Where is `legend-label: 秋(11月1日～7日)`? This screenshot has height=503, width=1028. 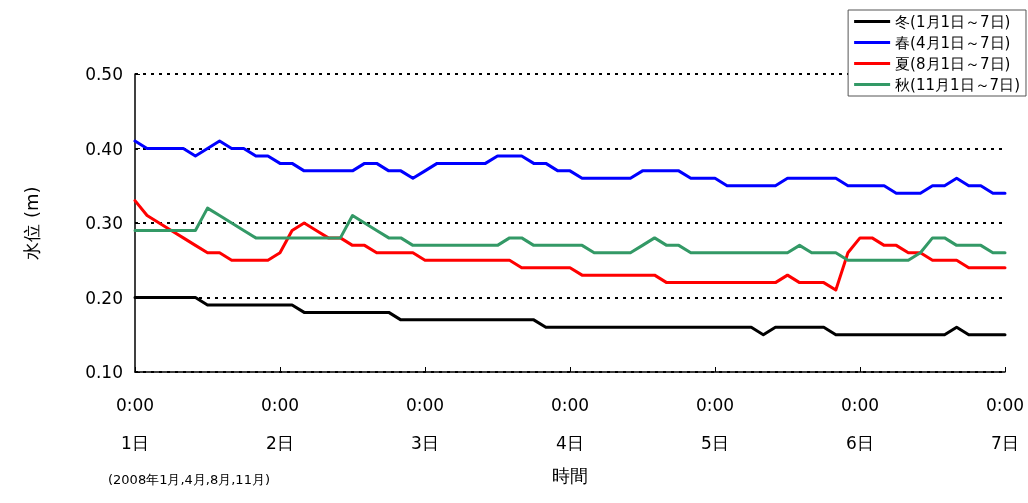 legend-label: 秋(11月1日～7日) is located at coordinates (958, 84).